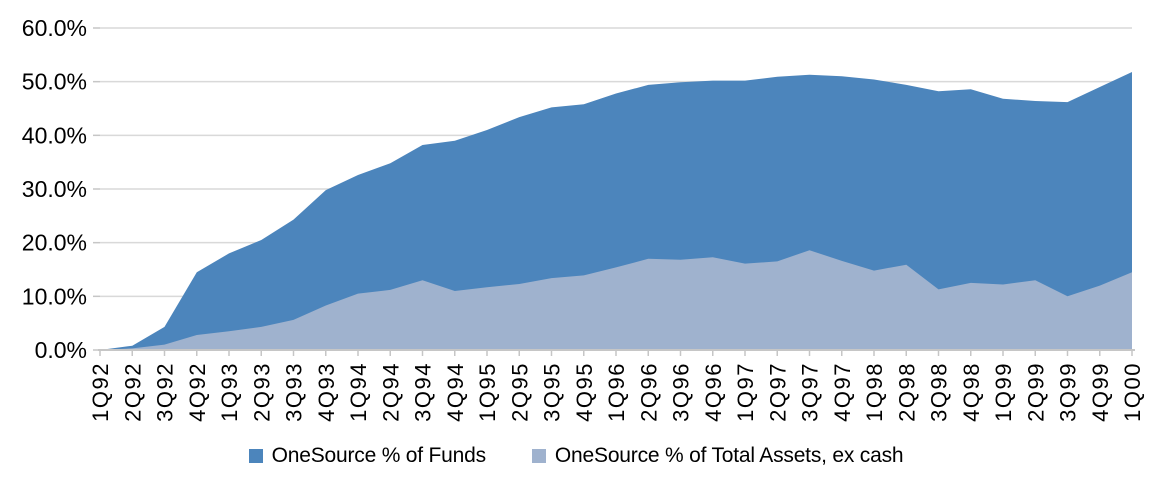  Describe the element at coordinates (390, 392) in the screenshot. I see `svg-text: 2Q94` at that location.